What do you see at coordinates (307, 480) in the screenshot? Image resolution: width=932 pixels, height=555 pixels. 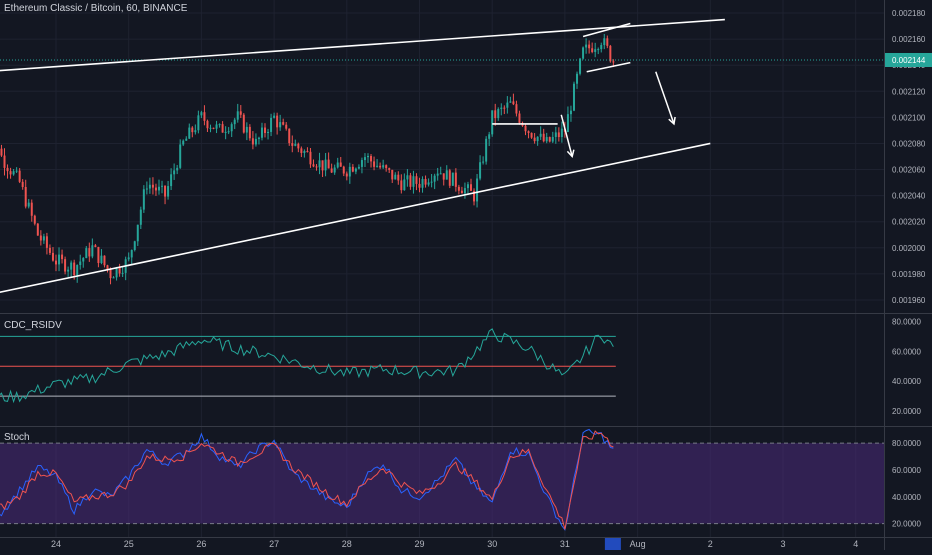 I see `stoch-d-line` at bounding box center [307, 480].